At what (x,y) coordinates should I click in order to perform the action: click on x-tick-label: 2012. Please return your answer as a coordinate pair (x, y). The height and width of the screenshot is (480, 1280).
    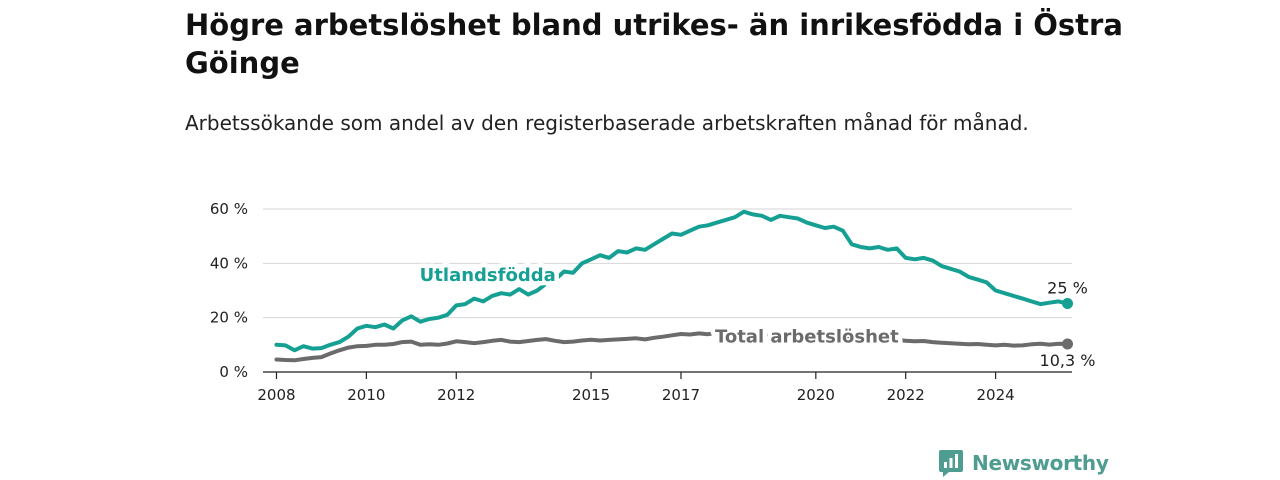
    Looking at the image, I should click on (456, 395).